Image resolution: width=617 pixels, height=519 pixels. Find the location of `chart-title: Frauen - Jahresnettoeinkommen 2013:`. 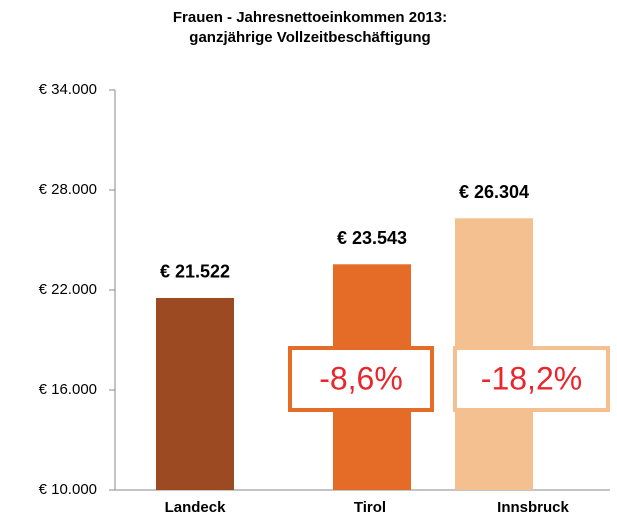

chart-title: Frauen - Jahresnettoeinkommen 2013: is located at coordinates (310, 17).